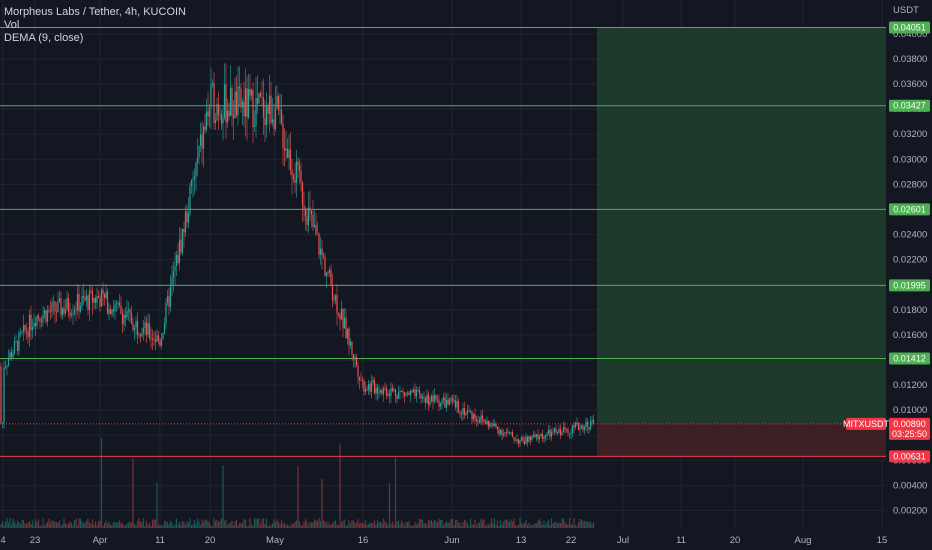  Describe the element at coordinates (95, 12) in the screenshot. I see `symbol-title: Morpheus Labs / Tether, 4h, KUCOIN` at that location.